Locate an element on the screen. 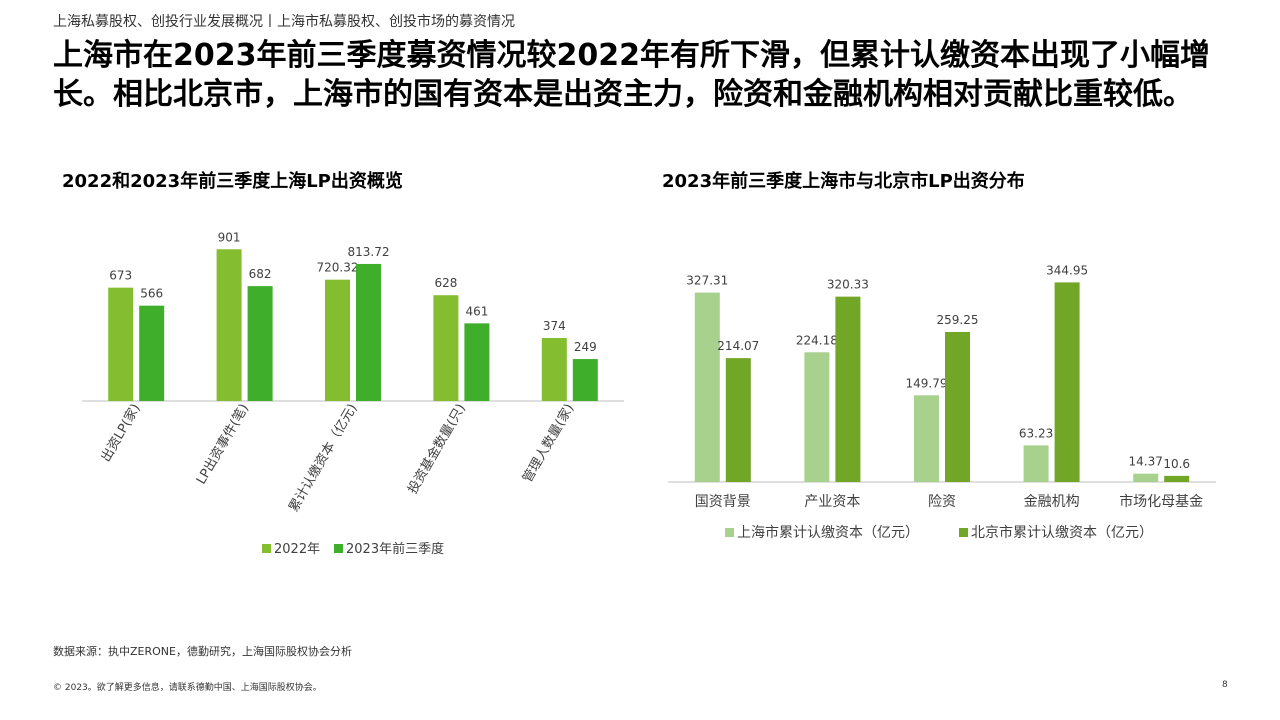 This screenshot has height=720, width=1280. category-tick-label: 险资 is located at coordinates (942, 502).